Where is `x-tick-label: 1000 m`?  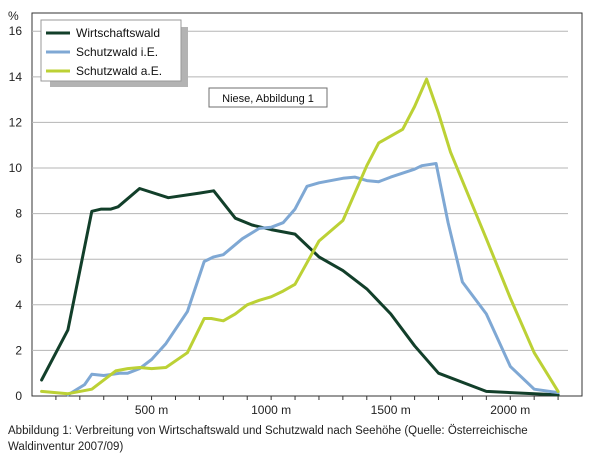
x-tick-label: 1000 m is located at coordinates (271, 410).